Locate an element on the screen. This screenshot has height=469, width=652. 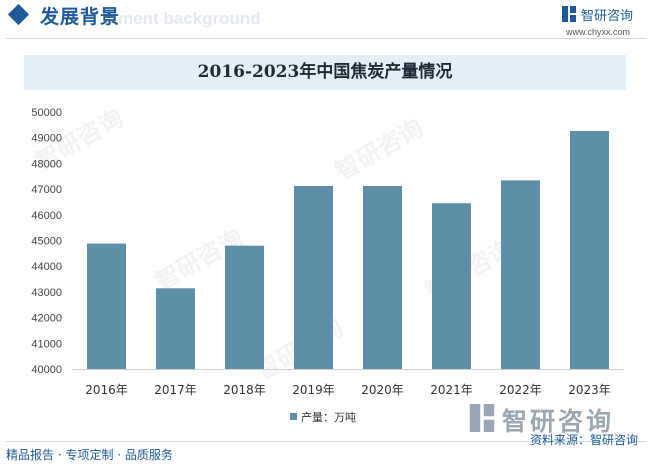
page-title: 发展背景 is located at coordinates (80, 17).